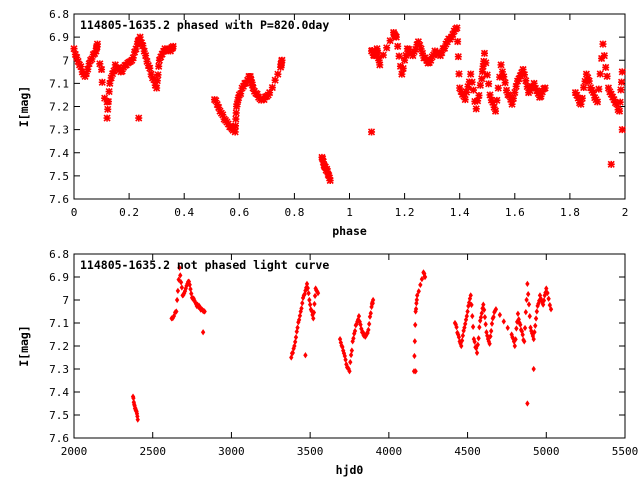  Describe the element at coordinates (349, 231) in the screenshot. I see `phased-x-axis-label: phase` at that location.